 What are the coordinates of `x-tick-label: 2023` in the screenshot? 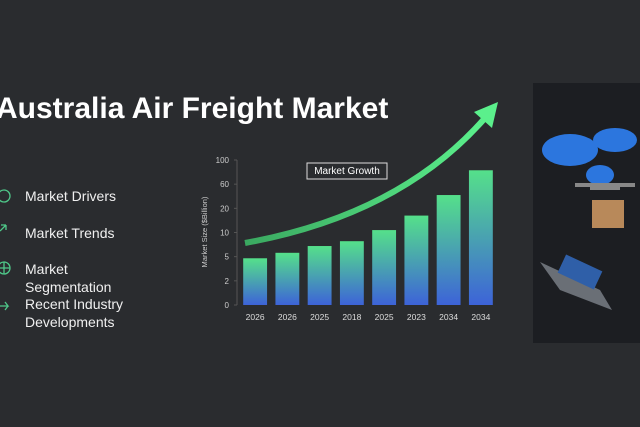 It's located at (416, 317).